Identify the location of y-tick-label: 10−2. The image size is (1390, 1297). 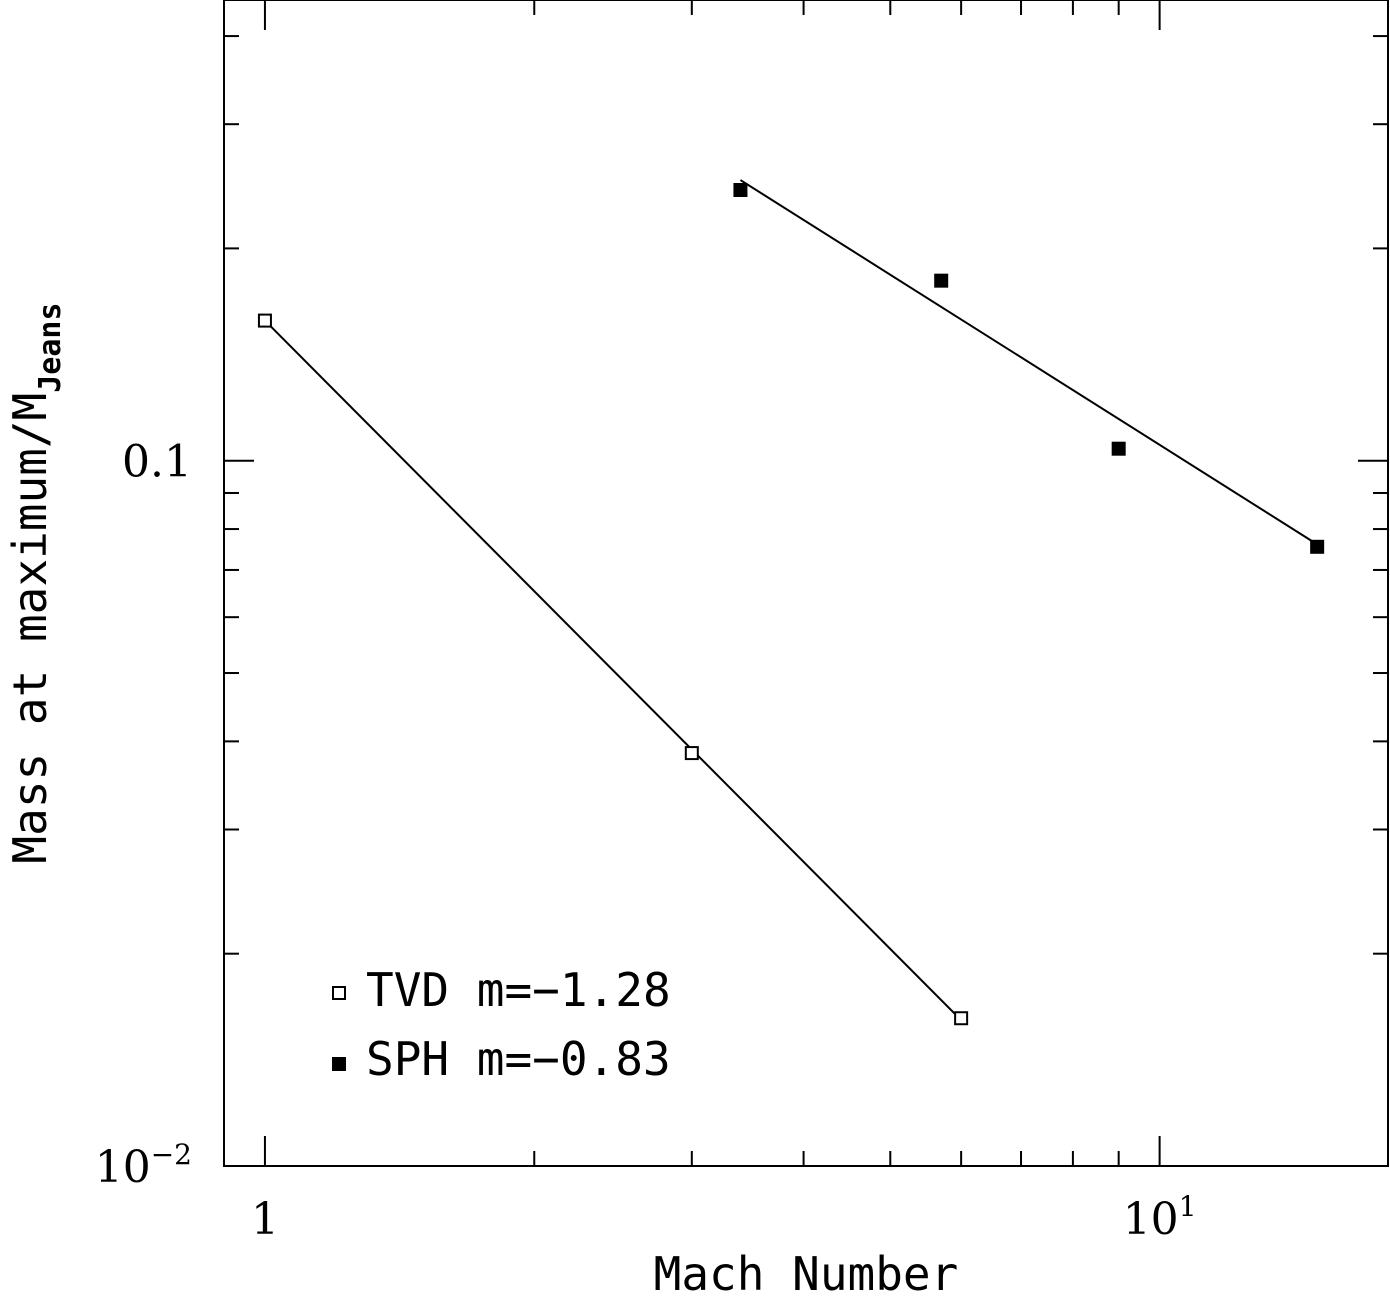
(143, 1165).